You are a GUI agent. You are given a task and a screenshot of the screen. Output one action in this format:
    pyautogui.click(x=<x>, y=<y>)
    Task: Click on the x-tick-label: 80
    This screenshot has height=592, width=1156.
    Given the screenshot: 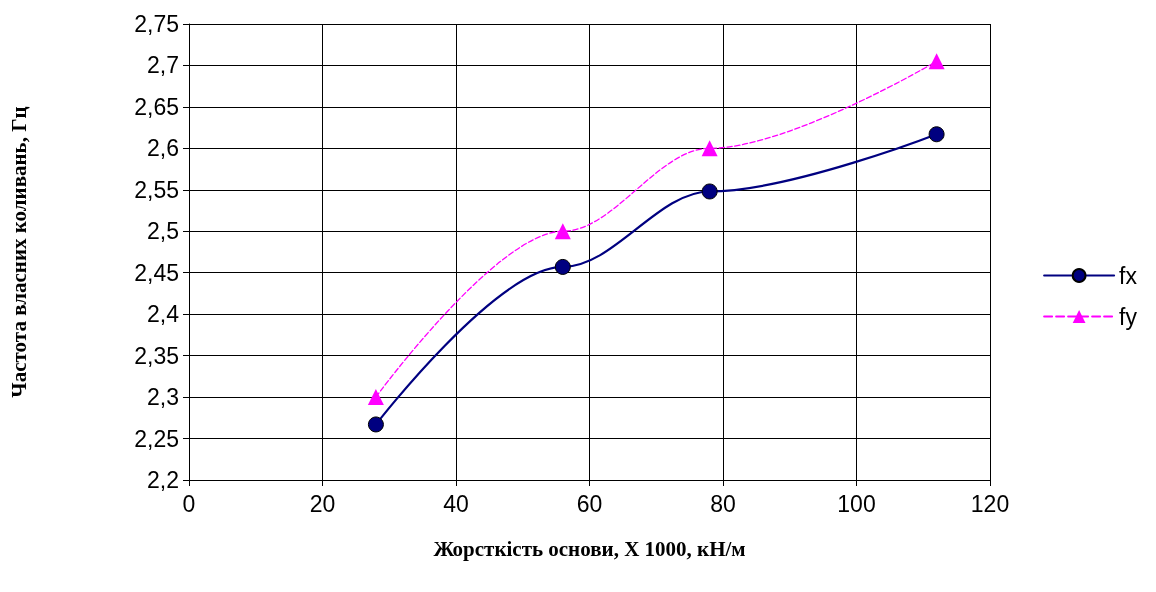 What is the action you would take?
    pyautogui.click(x=723, y=503)
    